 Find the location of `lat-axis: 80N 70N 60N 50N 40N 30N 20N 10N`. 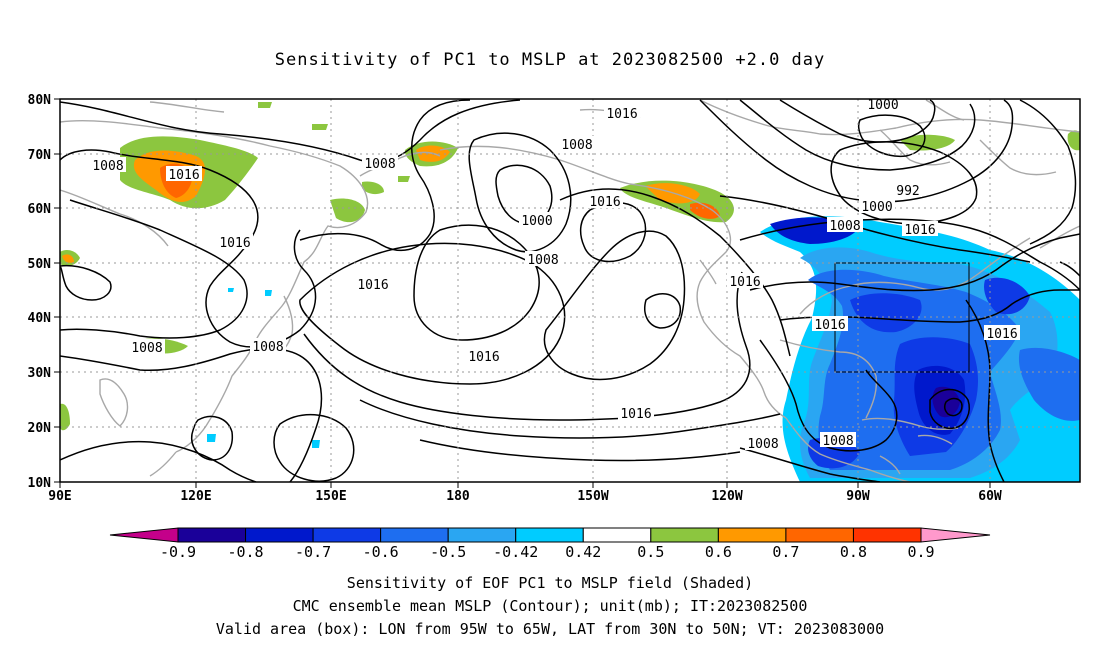

lat-axis: 80N 70N 60N 50N 40N 30N 20N 10N is located at coordinates (44, 292).